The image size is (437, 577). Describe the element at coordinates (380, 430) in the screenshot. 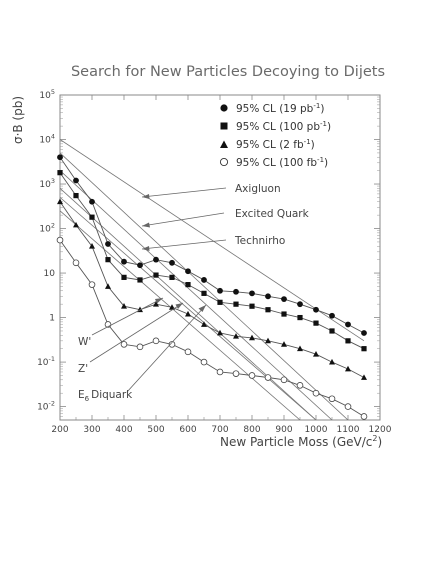

I see `x-tick-label: 1200` at that location.